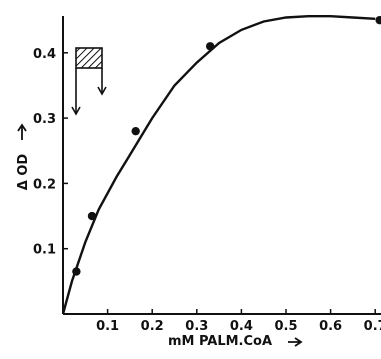 Image resolution: width=381 pixels, height=359 pixels. Describe the element at coordinates (44, 54) in the screenshot. I see `y-tick-label: 0.4` at that location.